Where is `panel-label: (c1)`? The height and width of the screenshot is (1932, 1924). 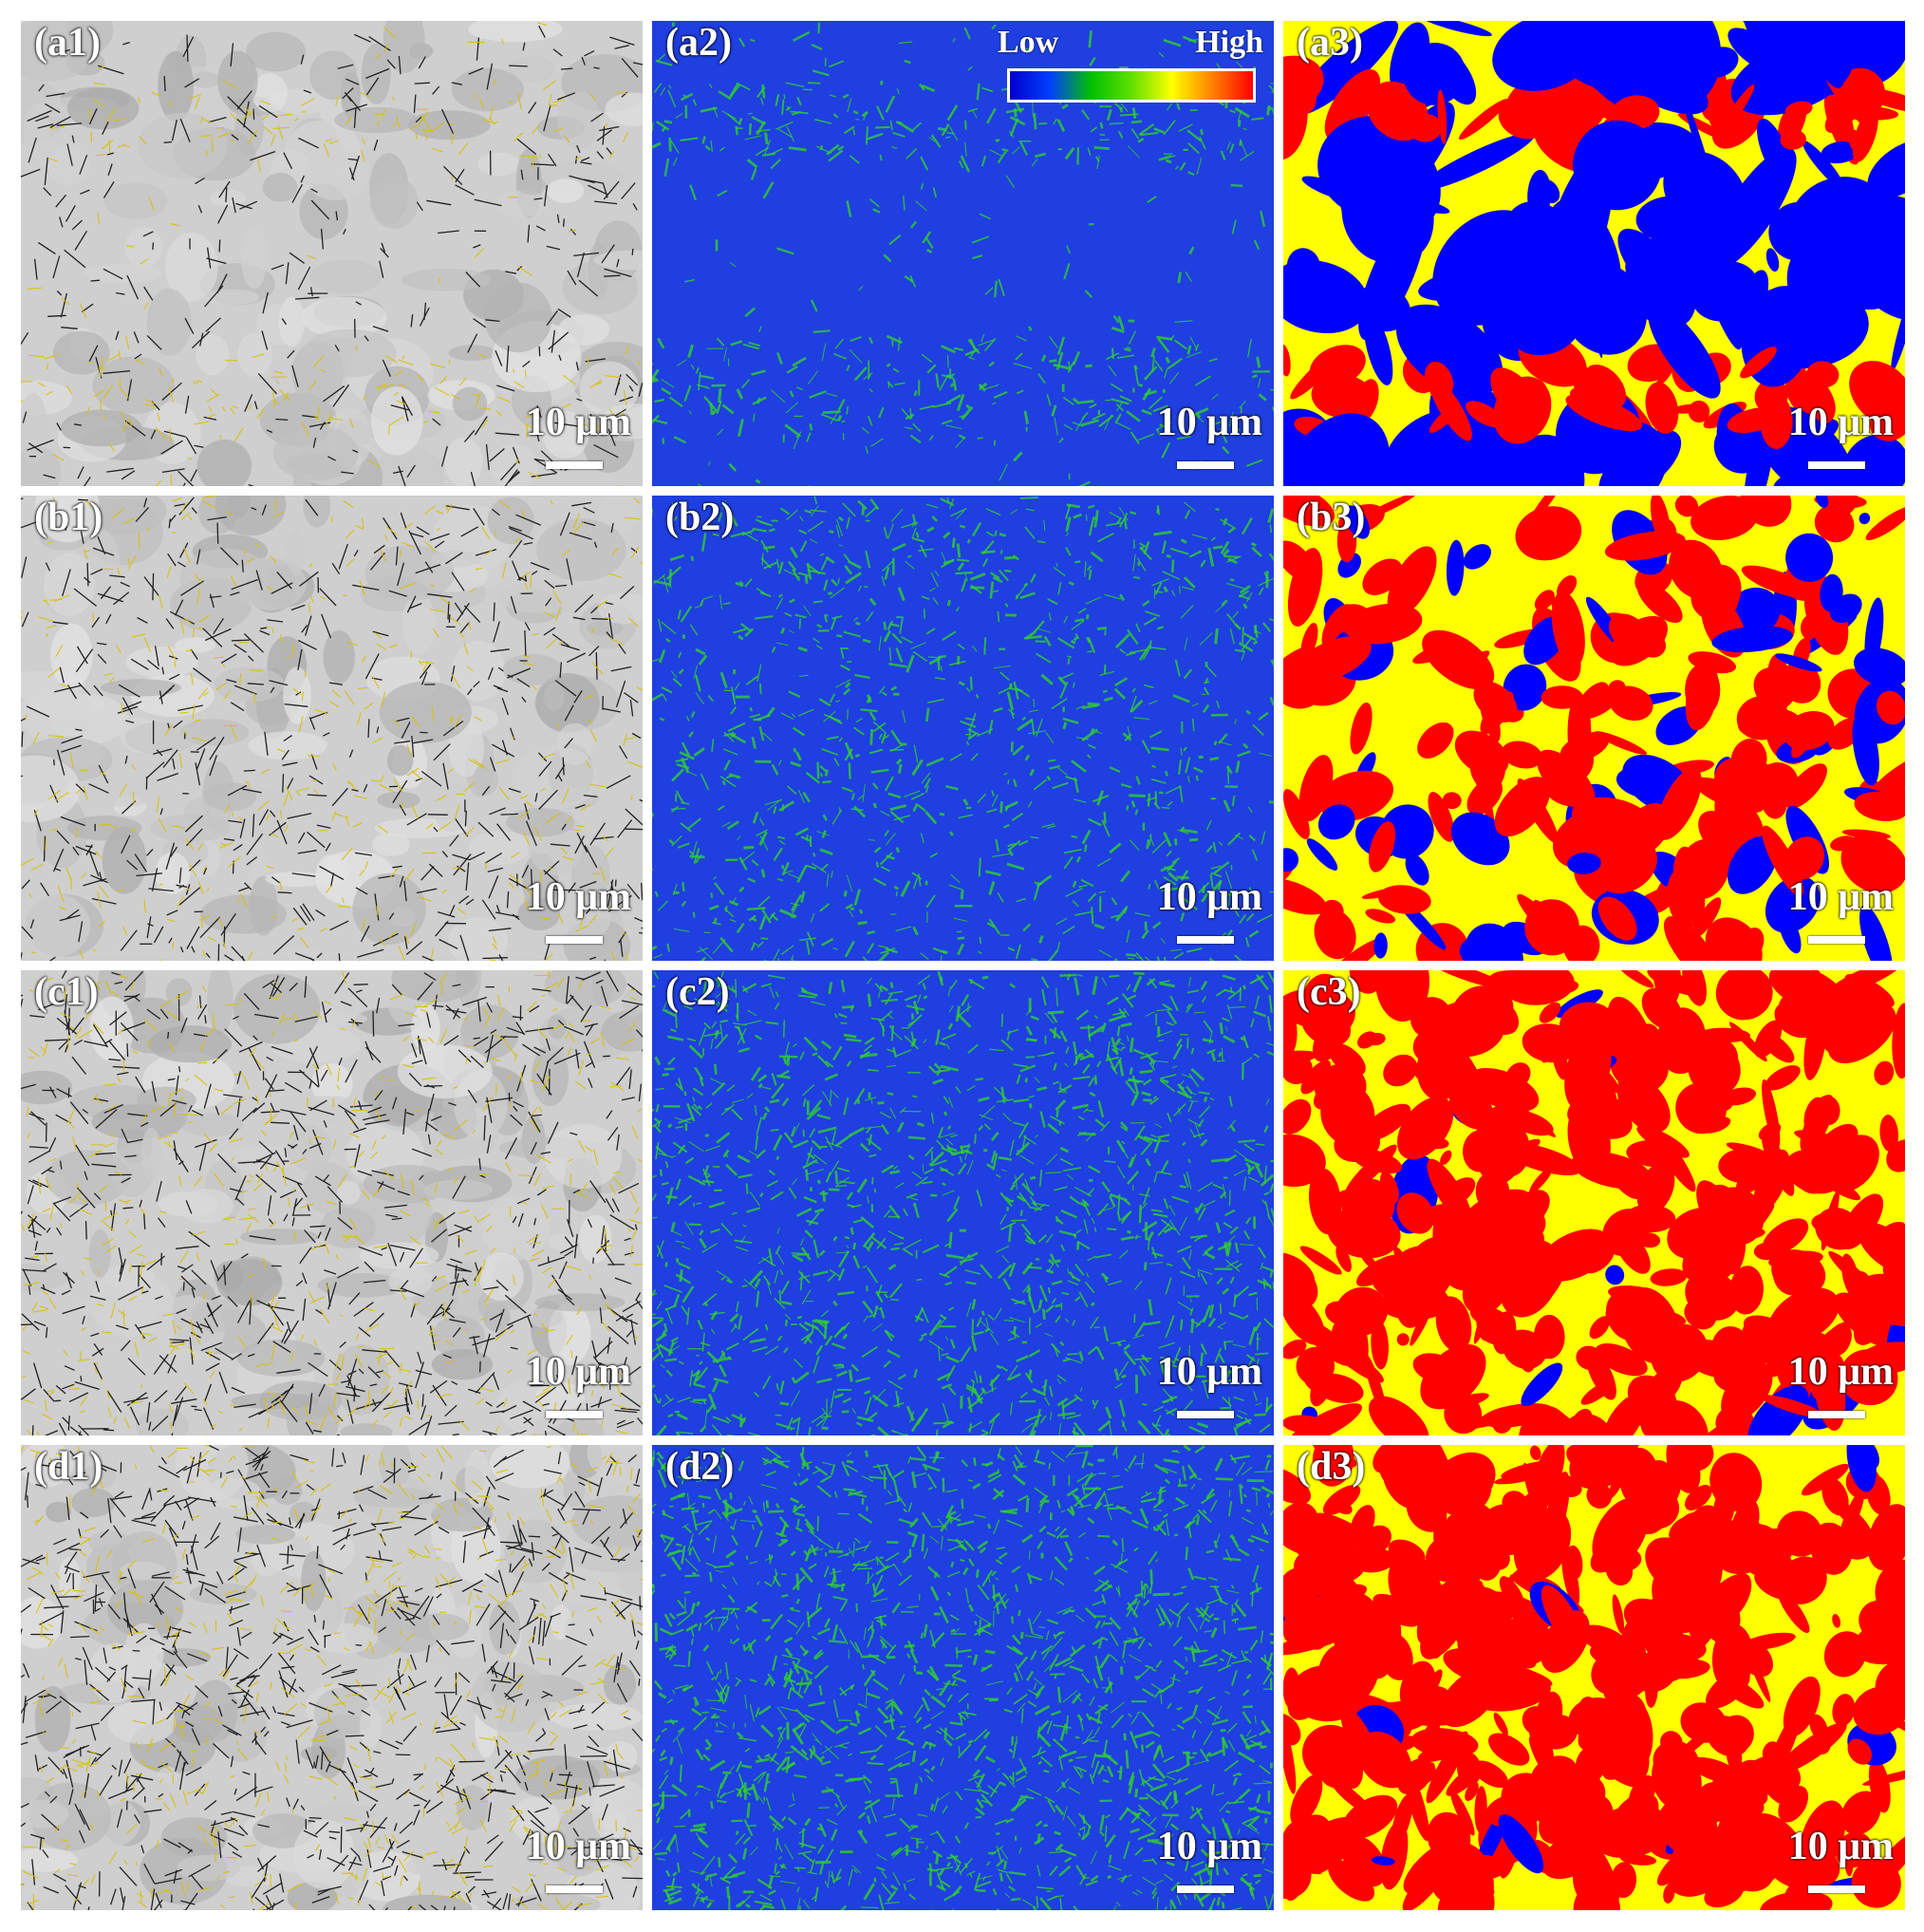 panel-label: (c1) is located at coordinates (66, 992).